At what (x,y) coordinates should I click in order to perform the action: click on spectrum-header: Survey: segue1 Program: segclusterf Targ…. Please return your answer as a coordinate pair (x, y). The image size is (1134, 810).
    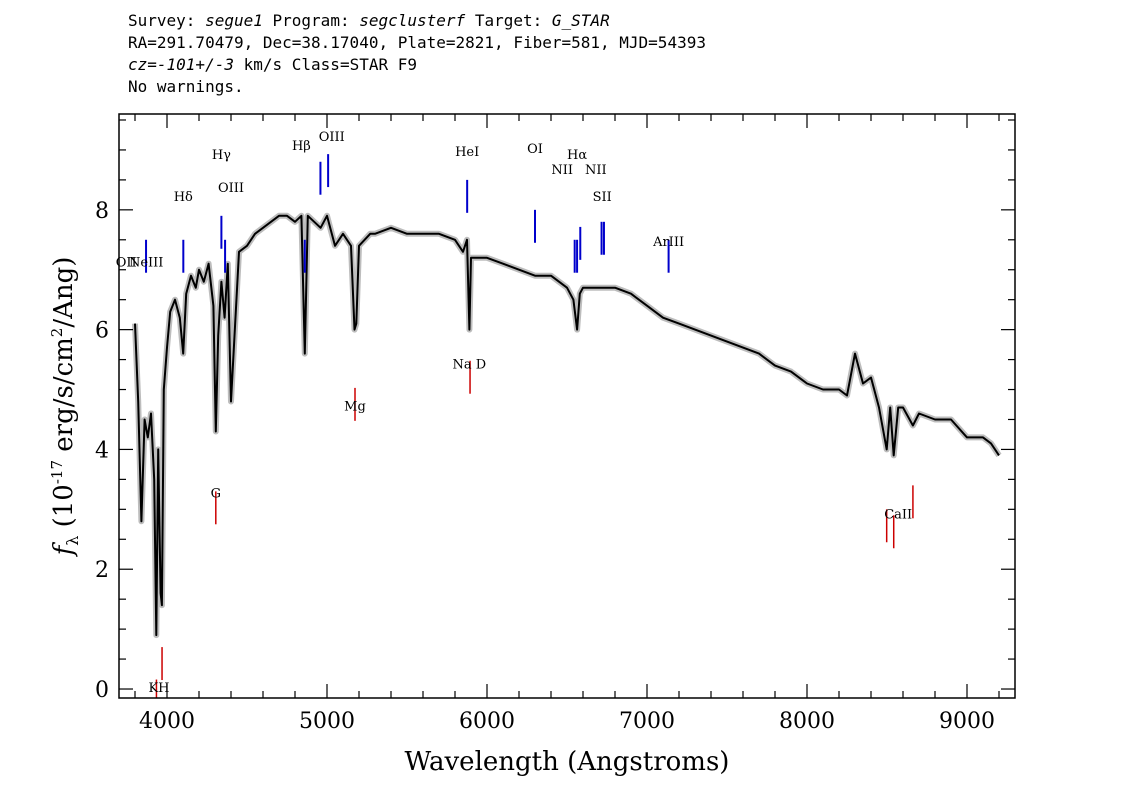
    Looking at the image, I should click on (417, 54).